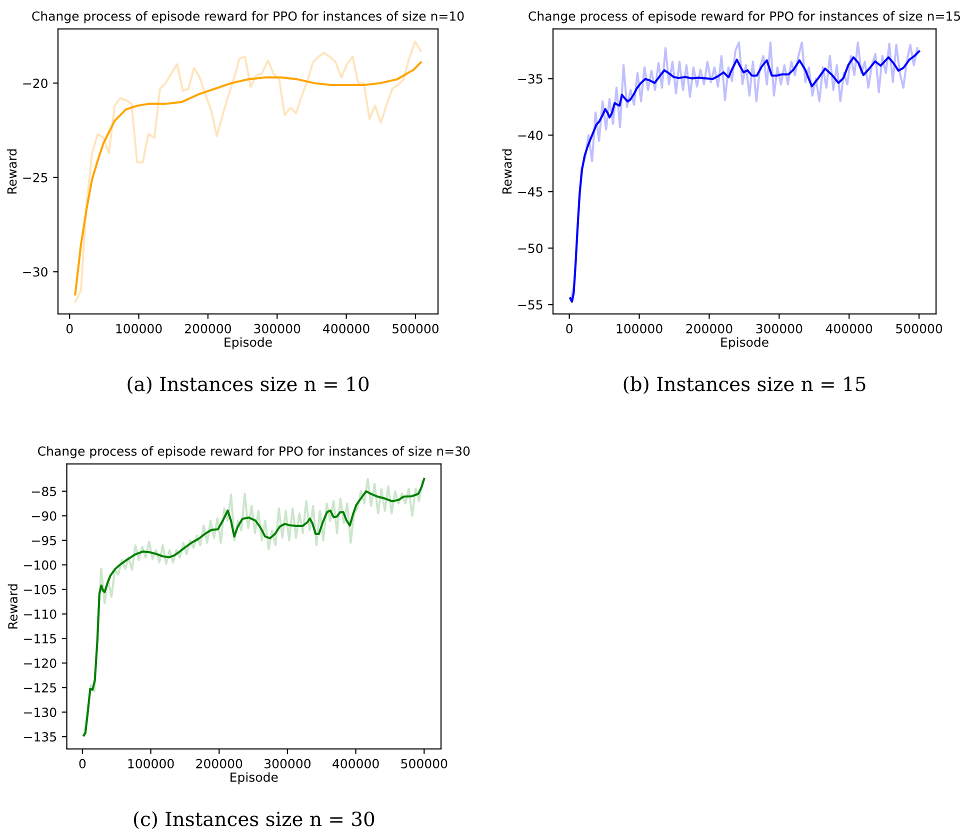 Image resolution: width=968 pixels, height=830 pixels. I want to click on y-tick-label: −95, so click(44, 541).